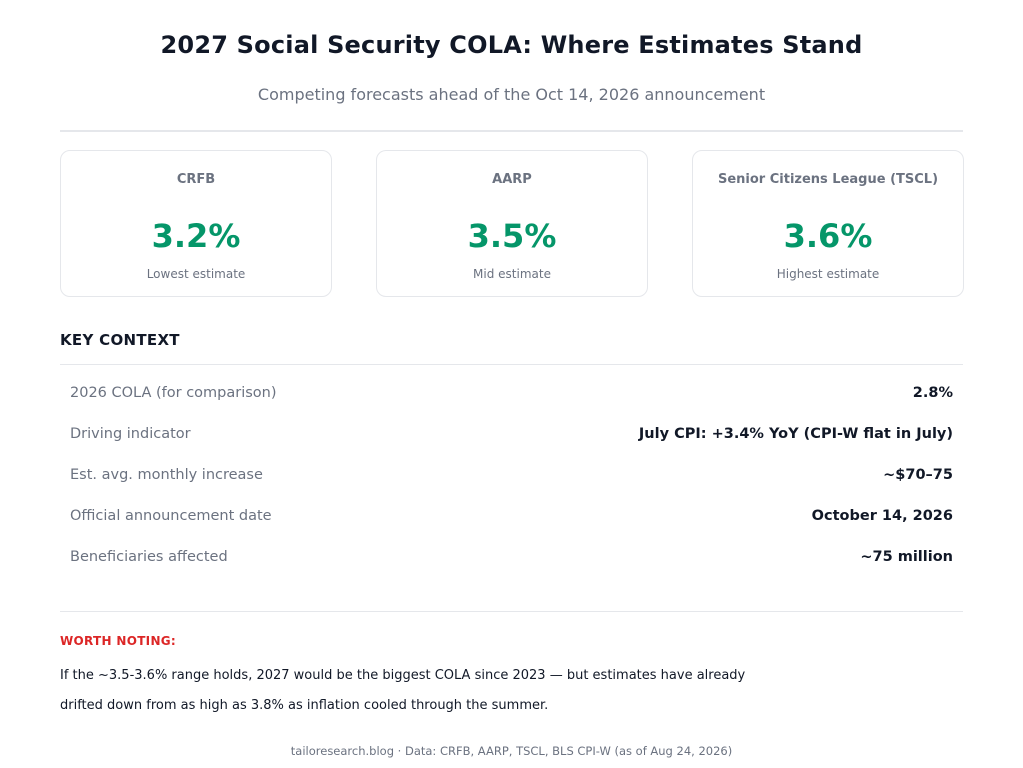 The width and height of the screenshot is (1023, 768). Describe the element at coordinates (120, 340) in the screenshot. I see `key-context-heading: KEY CONTEXT` at that location.